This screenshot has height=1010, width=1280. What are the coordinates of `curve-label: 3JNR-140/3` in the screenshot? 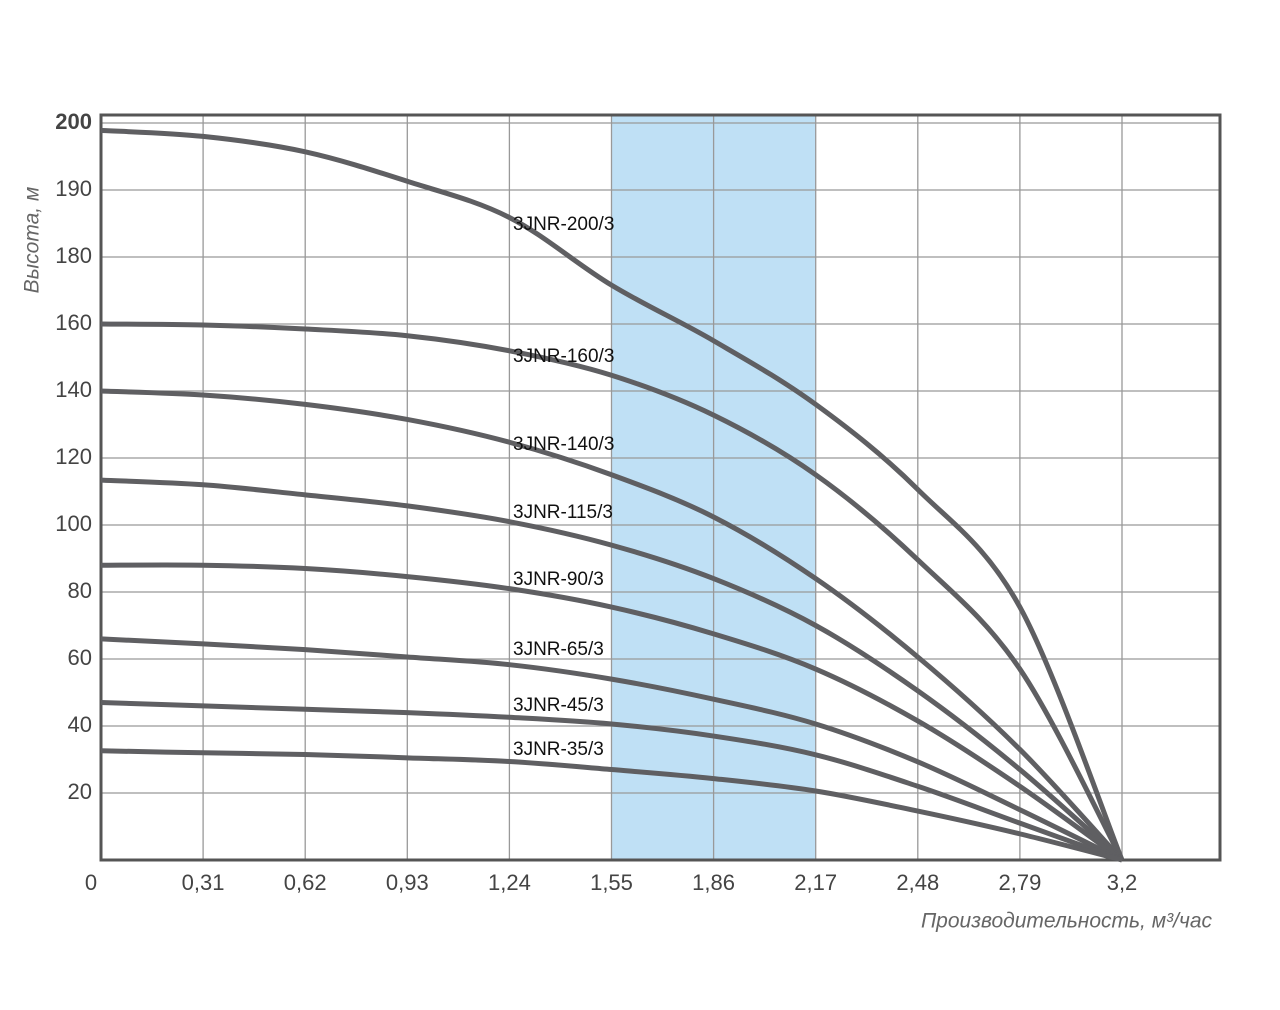 It's located at (563, 444).